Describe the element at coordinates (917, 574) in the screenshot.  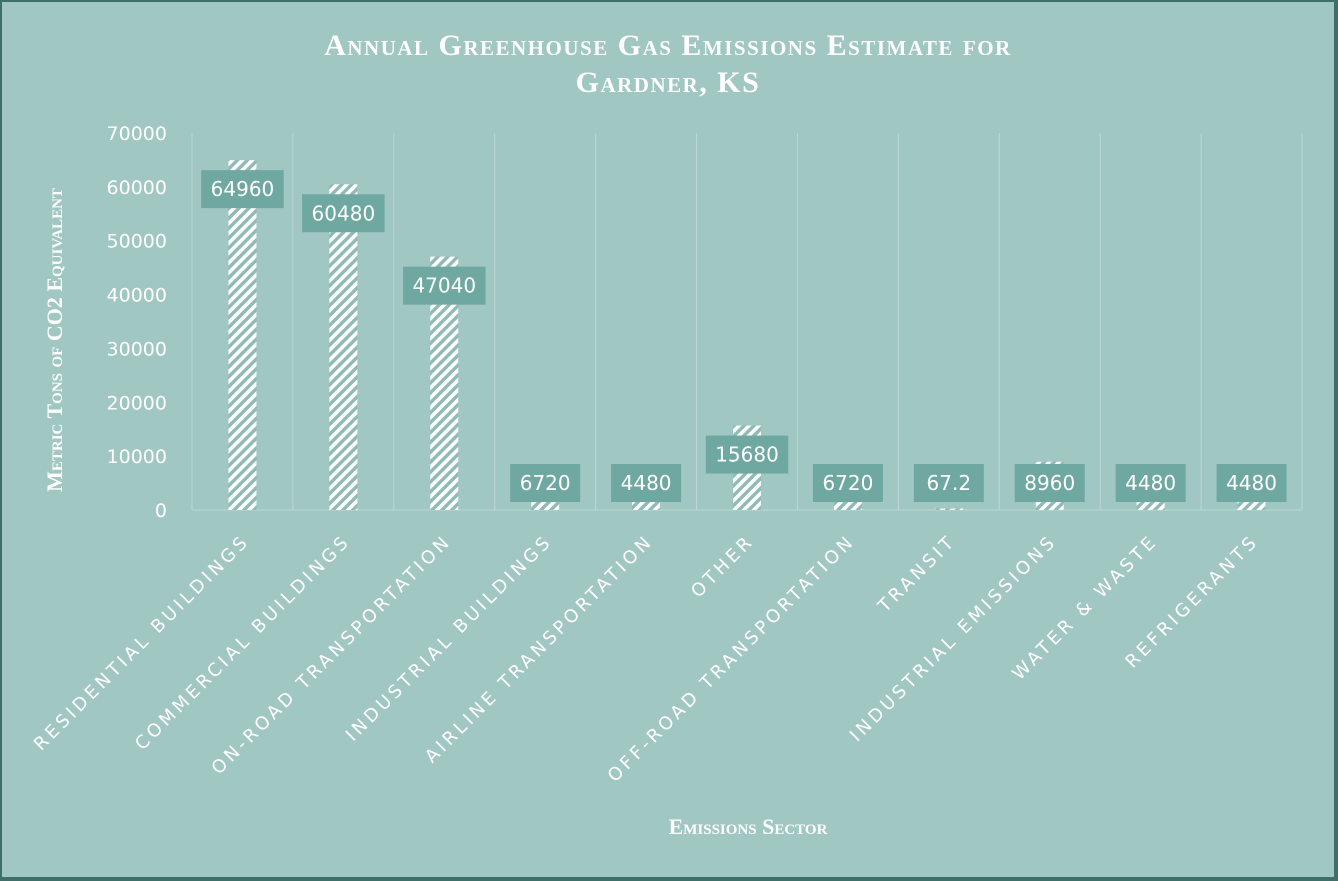
I see `x-tick-label: Transit` at that location.